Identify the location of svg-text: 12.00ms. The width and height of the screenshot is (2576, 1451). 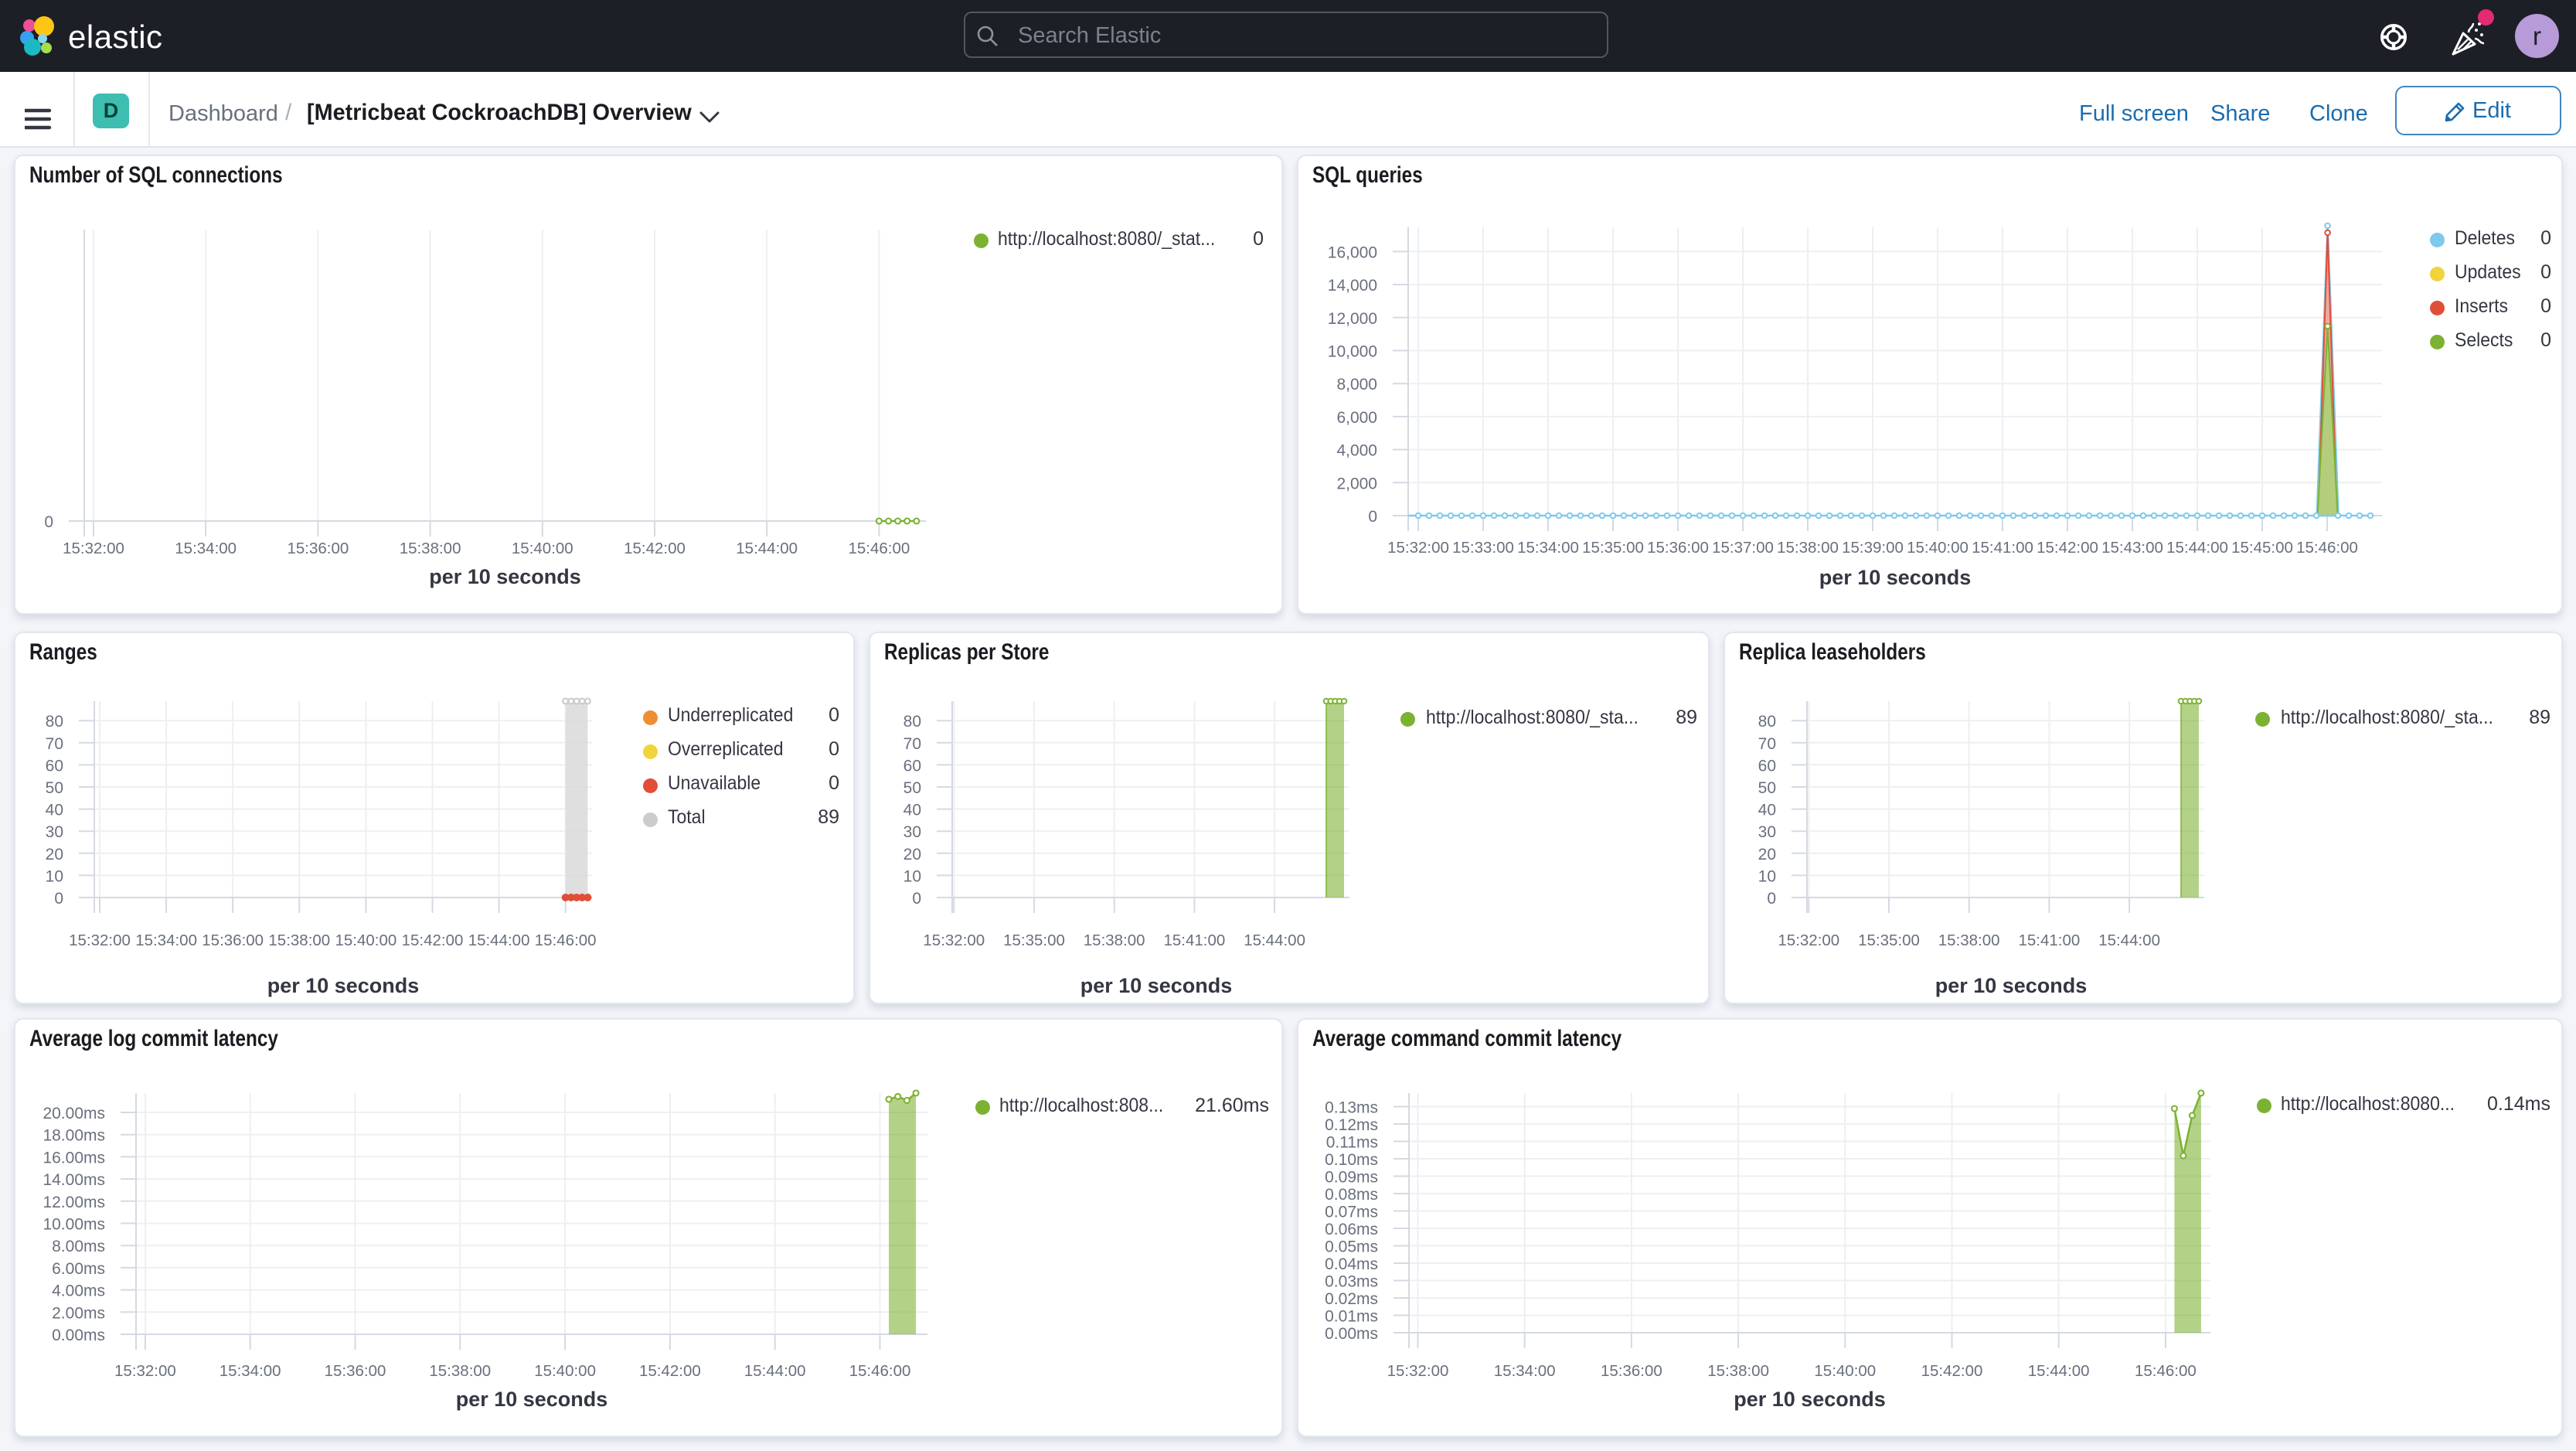
(74, 1202).